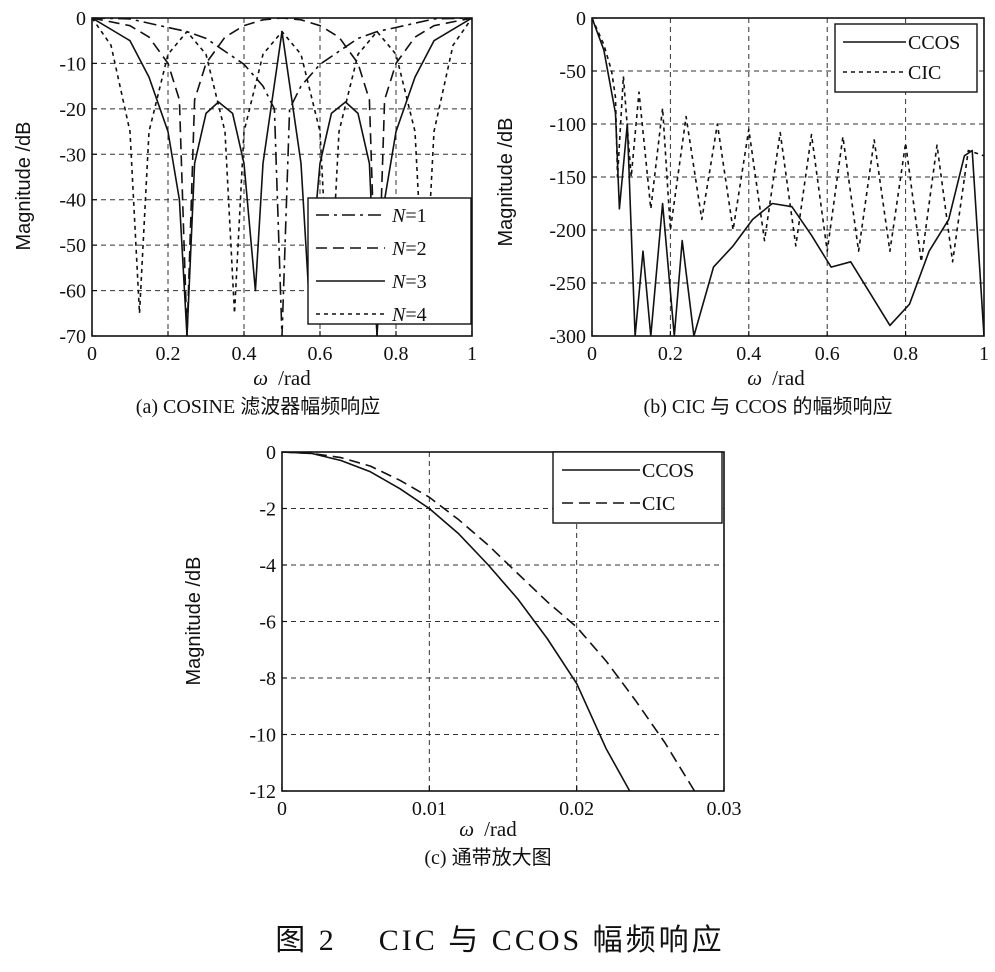 This screenshot has width=995, height=972. What do you see at coordinates (396, 354) in the screenshot?
I see `panel-a-xtick-label: 0.8` at bounding box center [396, 354].